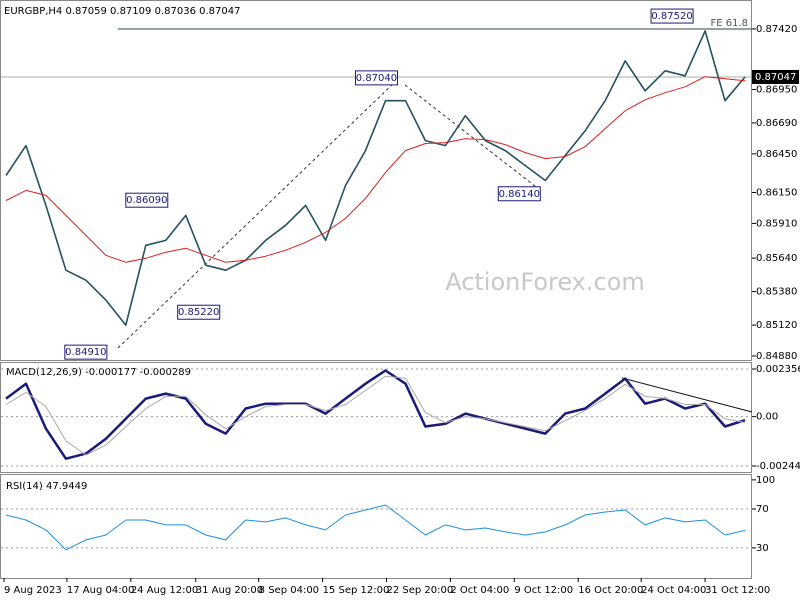 Image resolution: width=800 pixels, height=600 pixels. I want to click on y-tick-label: -0.002442, so click(778, 466).